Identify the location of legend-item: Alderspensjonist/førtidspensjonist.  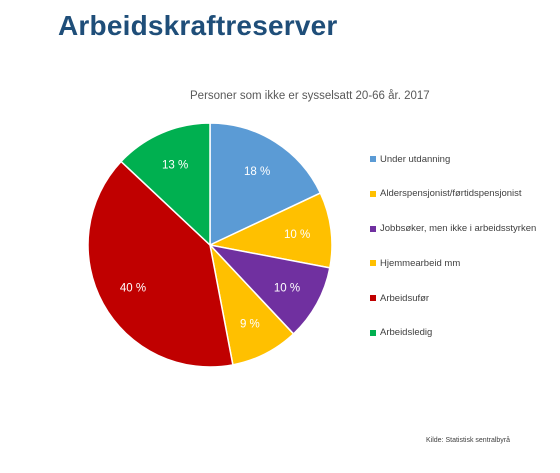
(453, 194).